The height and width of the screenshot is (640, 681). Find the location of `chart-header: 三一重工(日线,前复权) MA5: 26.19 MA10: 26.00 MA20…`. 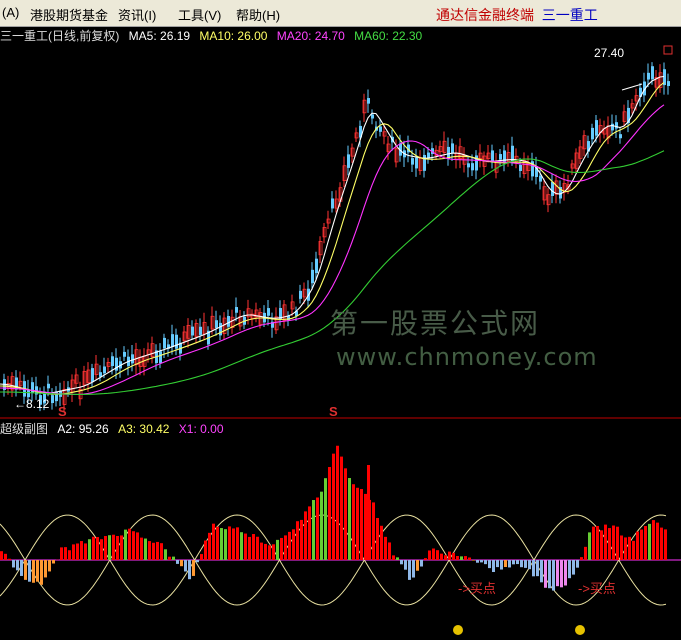

chart-header: 三一重工(日线,前复权) MA5: 26.19 MA10: 26.00 MA20… is located at coordinates (340, 36).